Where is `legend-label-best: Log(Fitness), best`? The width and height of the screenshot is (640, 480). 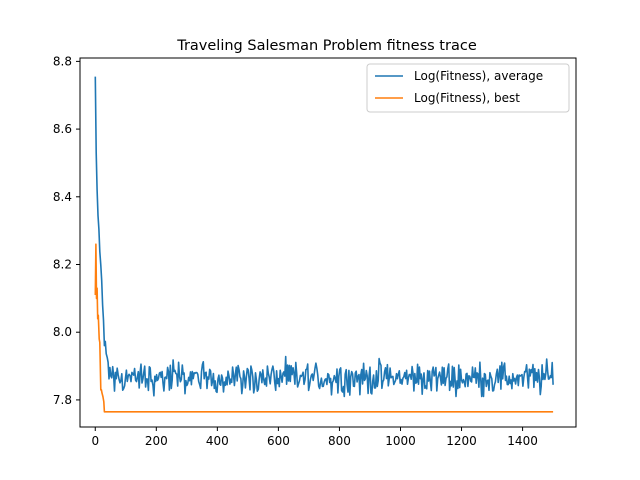 legend-label-best: Log(Fitness), best is located at coordinates (467, 98).